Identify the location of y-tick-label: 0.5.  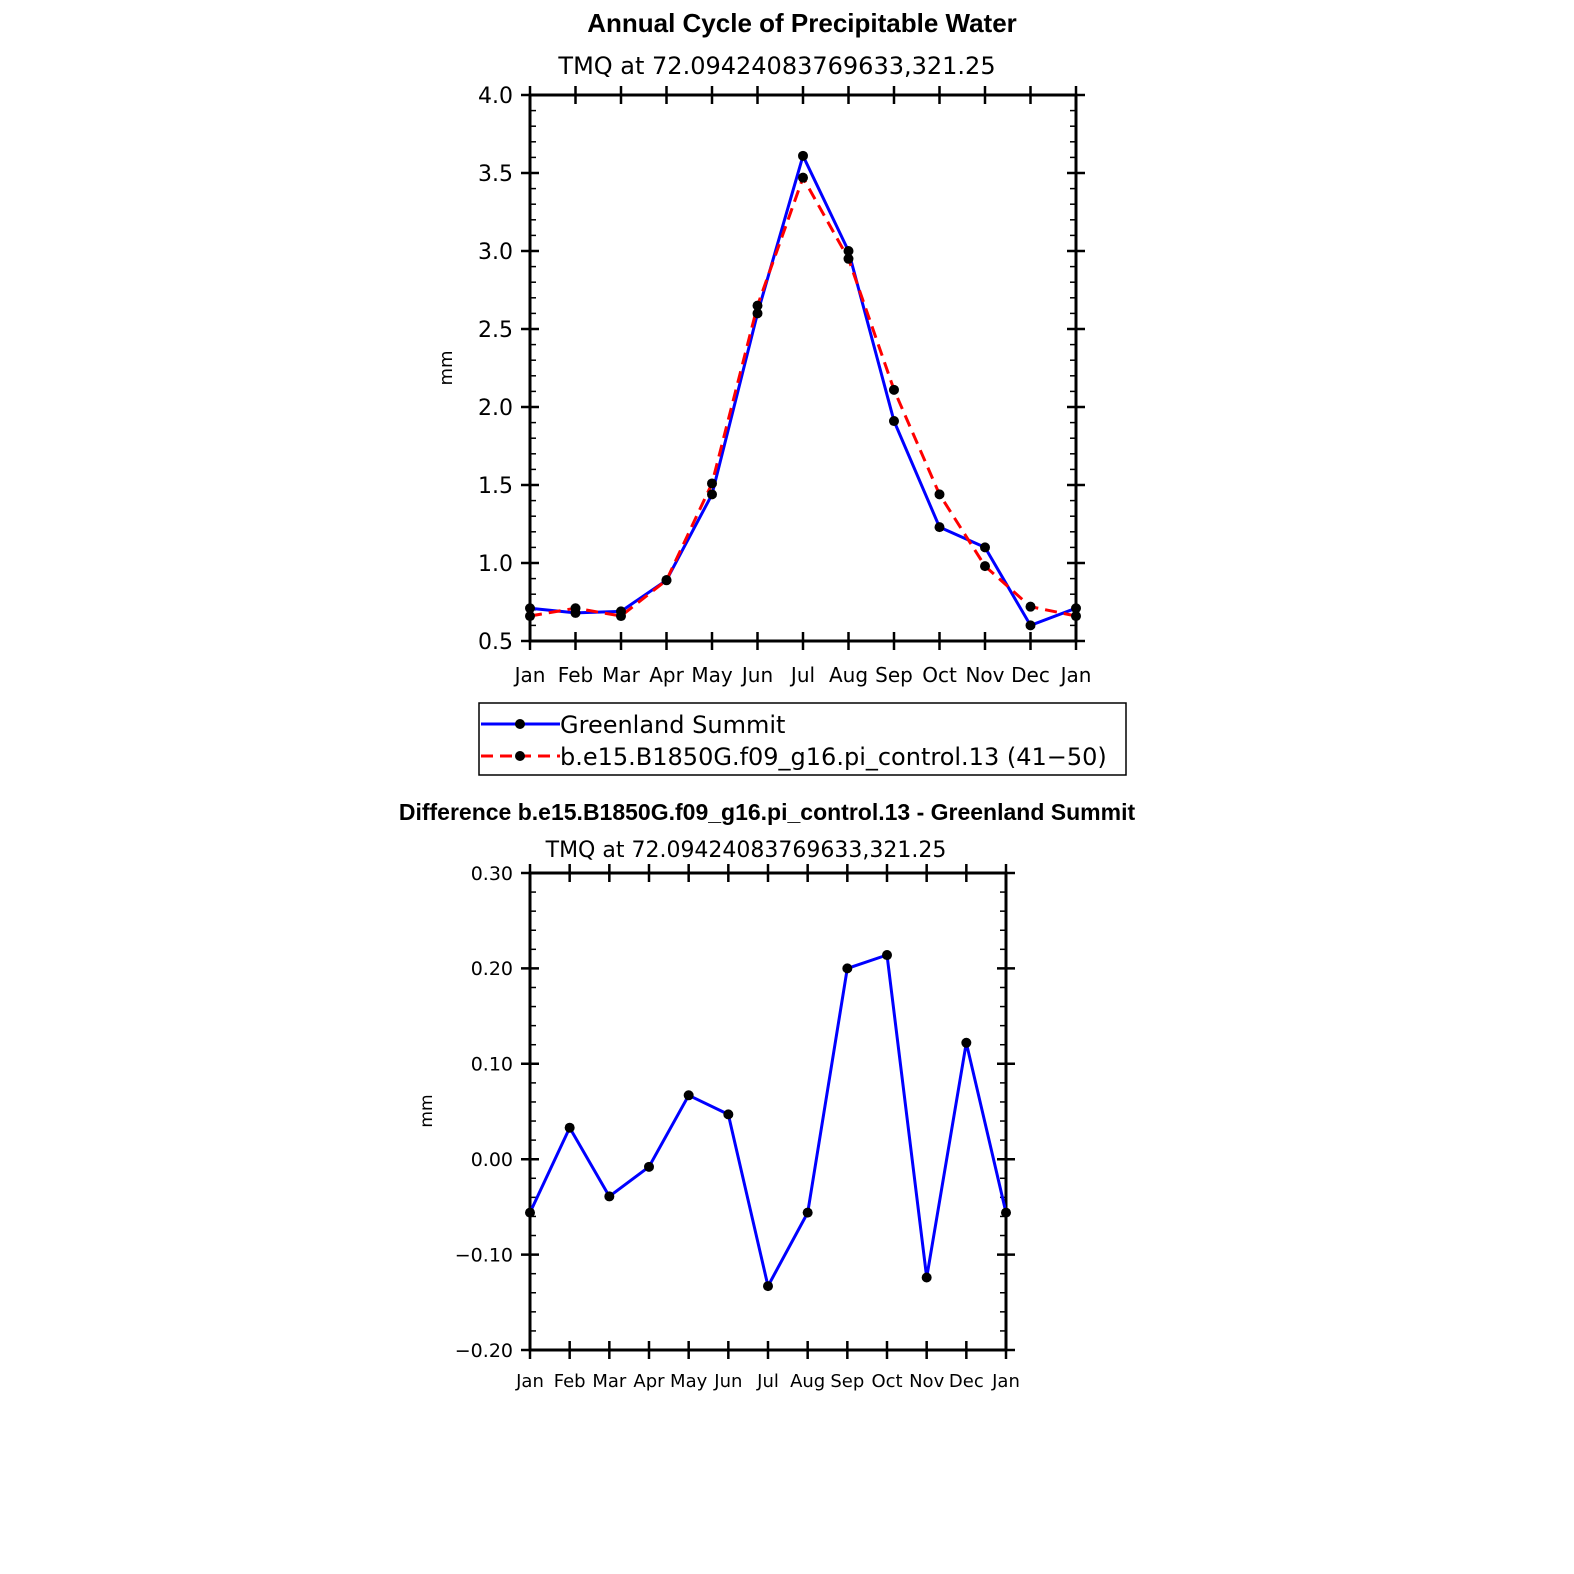
(495, 642).